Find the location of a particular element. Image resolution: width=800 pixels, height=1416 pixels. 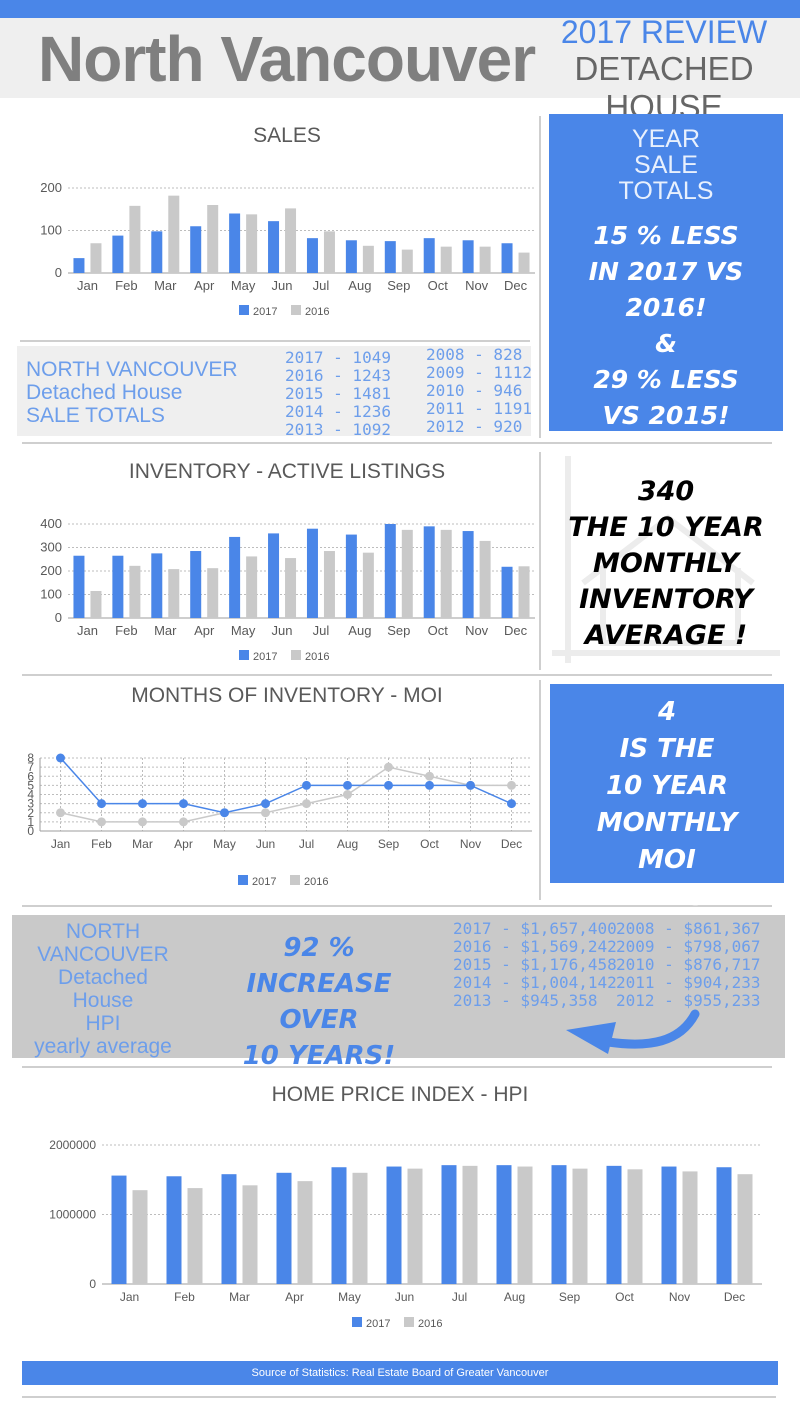

callout-heading-line: SALE is located at coordinates (666, 165).